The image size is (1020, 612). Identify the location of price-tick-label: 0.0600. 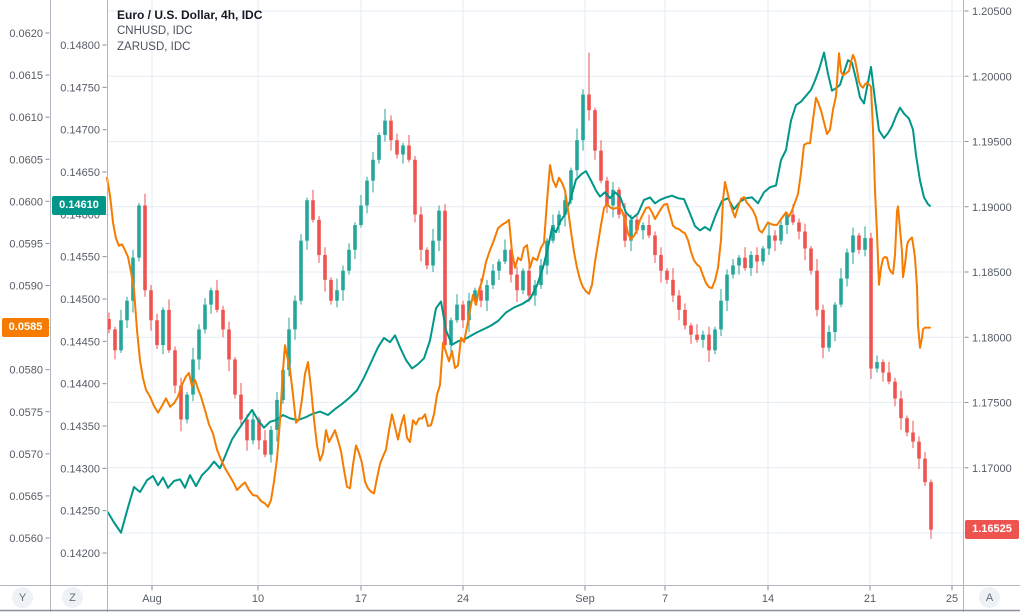
(26, 202).